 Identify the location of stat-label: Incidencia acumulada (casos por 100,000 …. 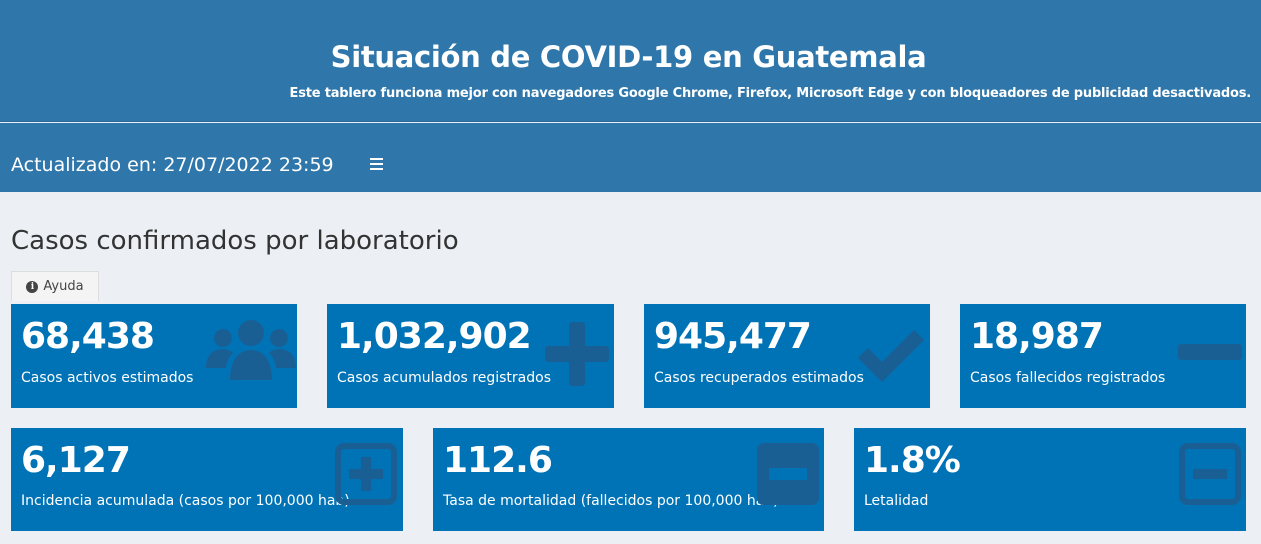
(185, 501).